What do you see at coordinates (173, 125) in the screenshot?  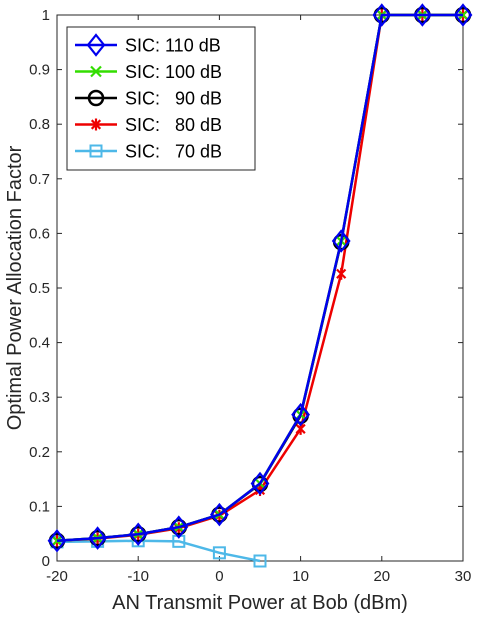 I see `legend-label: SIC: 80 dB` at bounding box center [173, 125].